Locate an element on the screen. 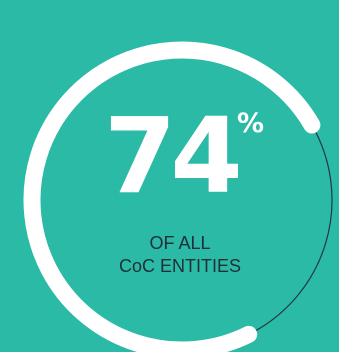  caption-line-2: CoC ENTITIES is located at coordinates (180, 266).